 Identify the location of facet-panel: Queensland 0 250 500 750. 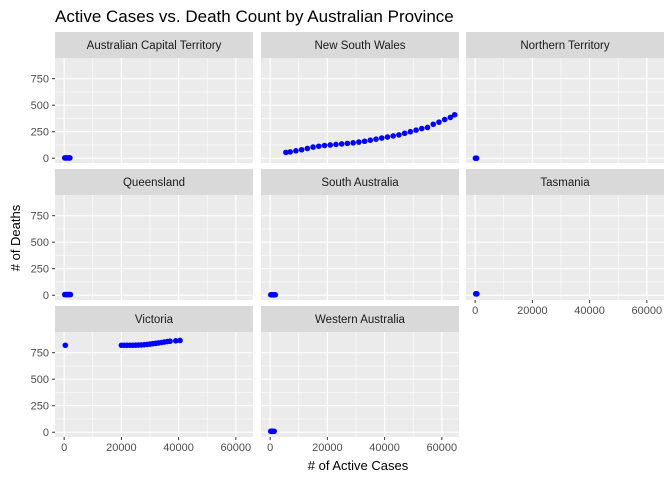
(142, 235).